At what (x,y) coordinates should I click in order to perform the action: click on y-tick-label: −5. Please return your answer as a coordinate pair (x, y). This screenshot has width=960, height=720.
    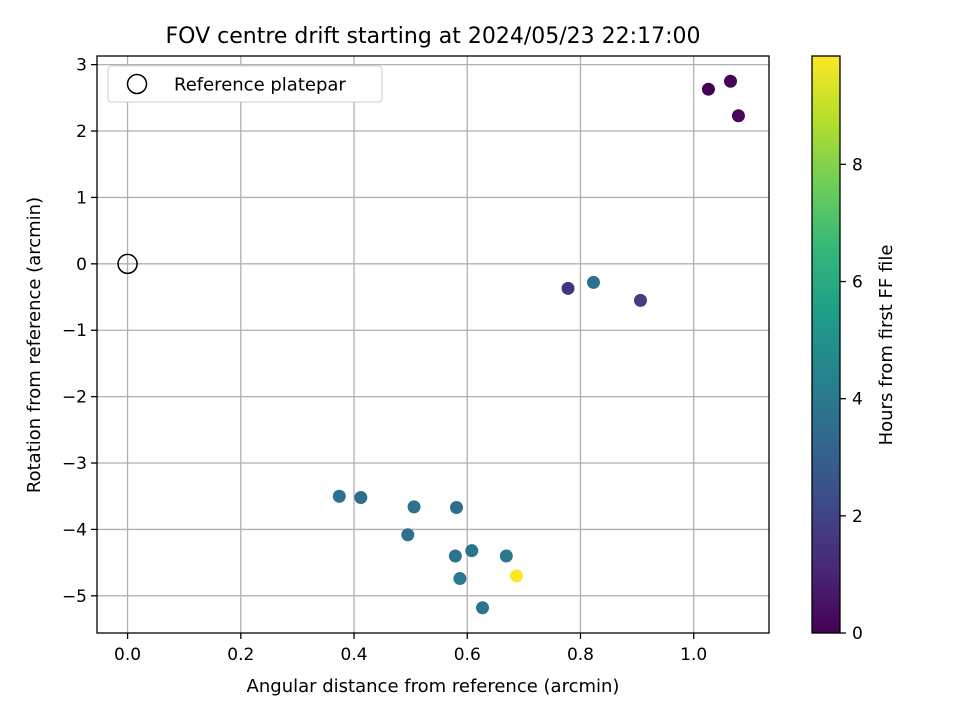
    Looking at the image, I should click on (74, 597).